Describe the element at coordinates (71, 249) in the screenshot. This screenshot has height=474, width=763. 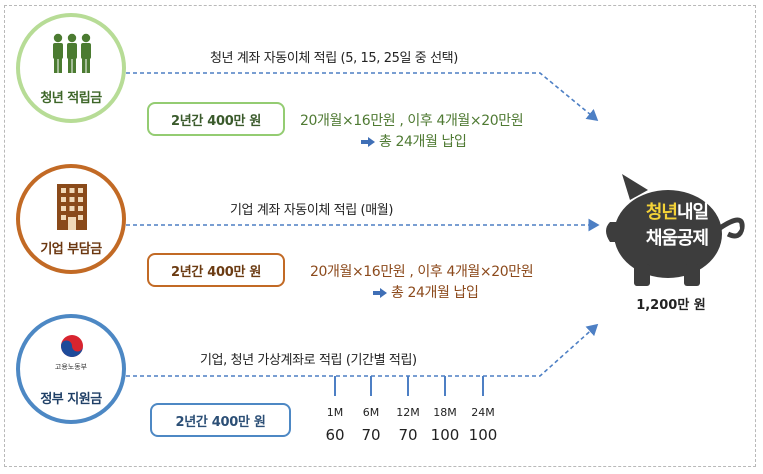
I see `company-label: 기업 부담금` at that location.